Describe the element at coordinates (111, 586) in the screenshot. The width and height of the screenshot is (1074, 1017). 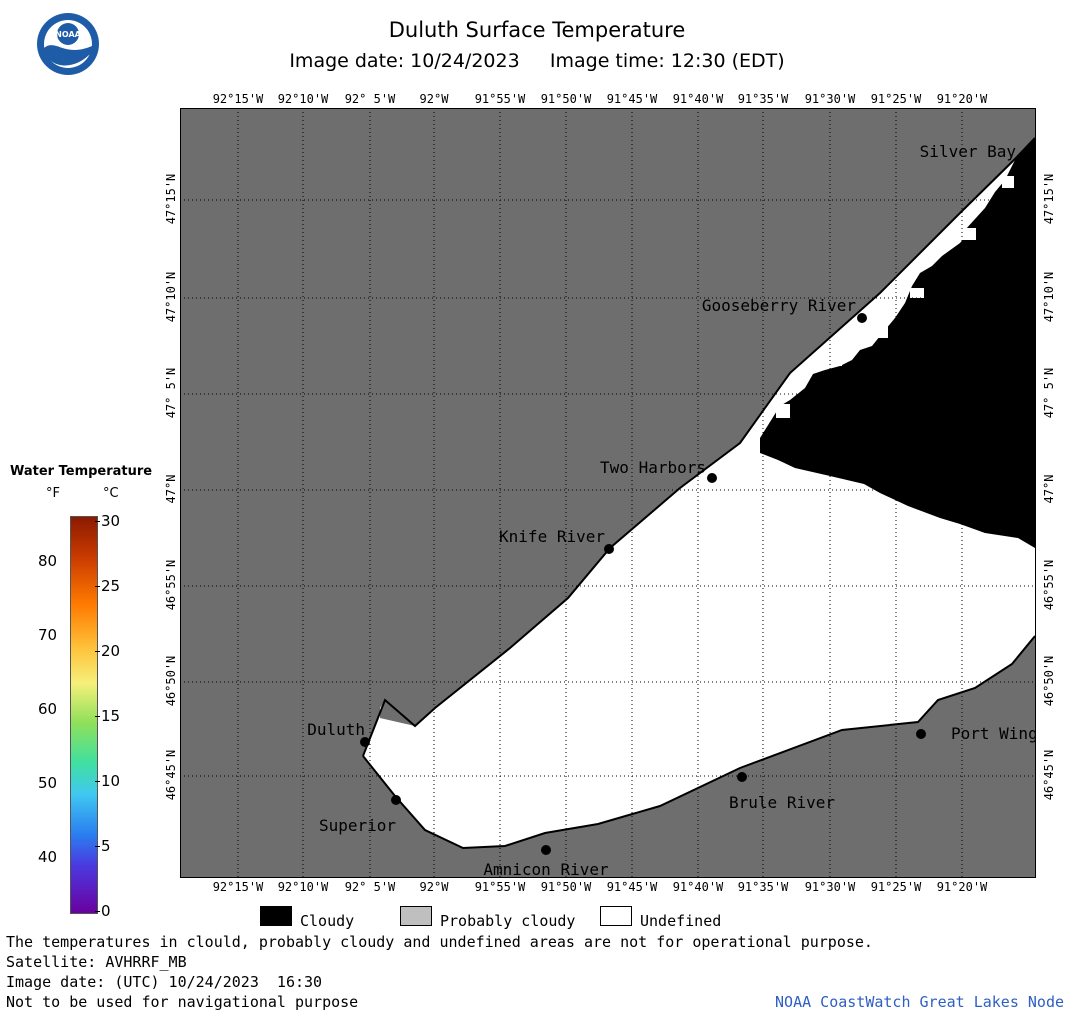
I see `celsius-tick: 25` at that location.